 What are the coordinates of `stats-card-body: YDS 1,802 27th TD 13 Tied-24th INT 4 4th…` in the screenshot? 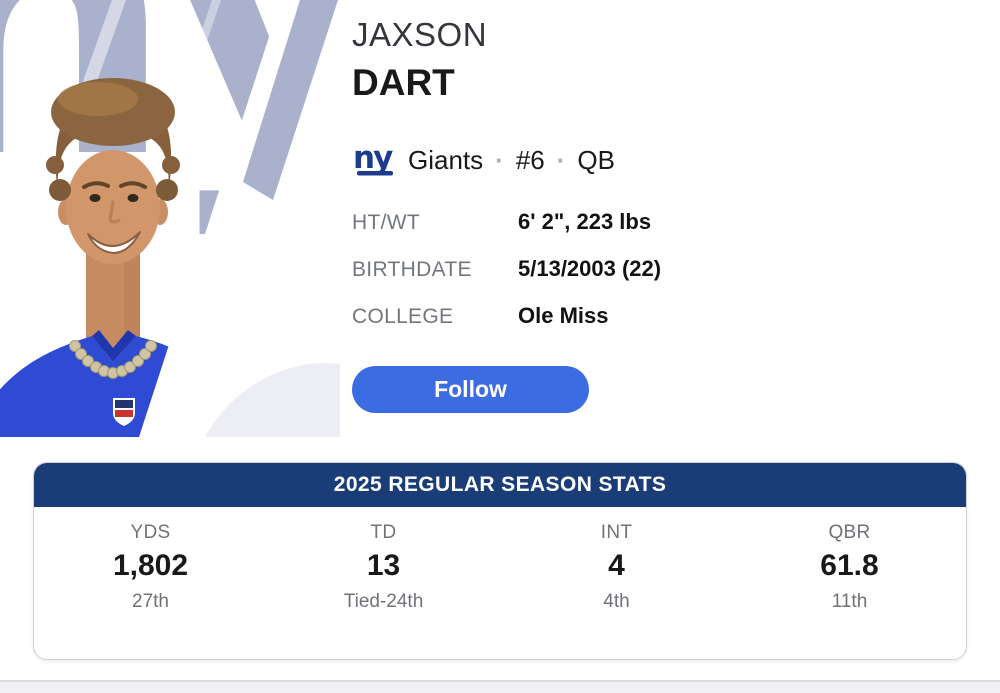 It's located at (500, 560).